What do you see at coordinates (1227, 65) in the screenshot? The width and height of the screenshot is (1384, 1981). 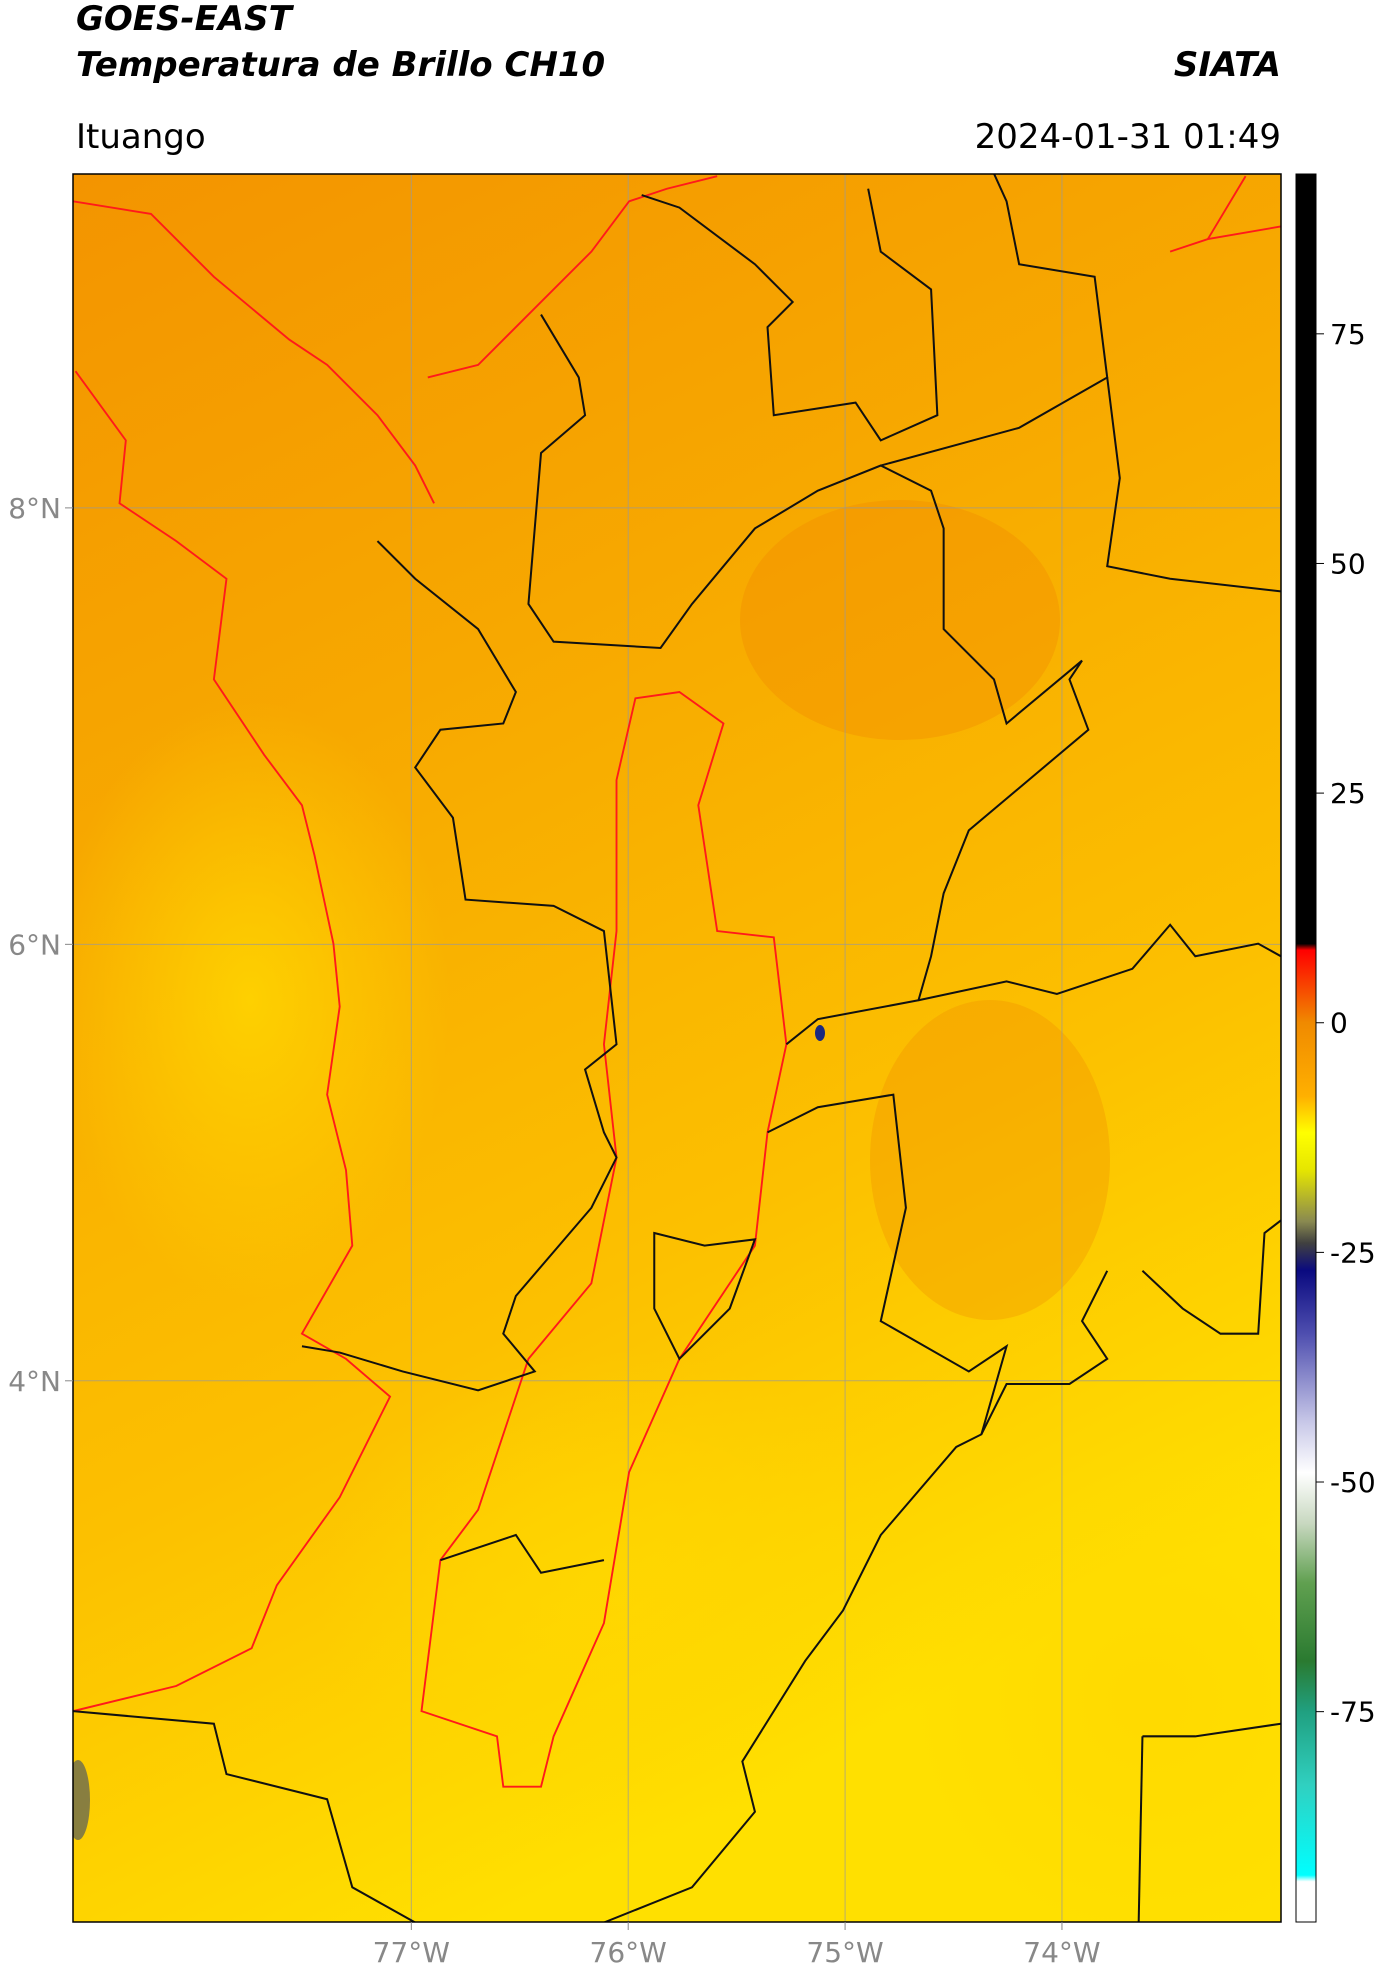 I see `source: SIATA` at bounding box center [1227, 65].